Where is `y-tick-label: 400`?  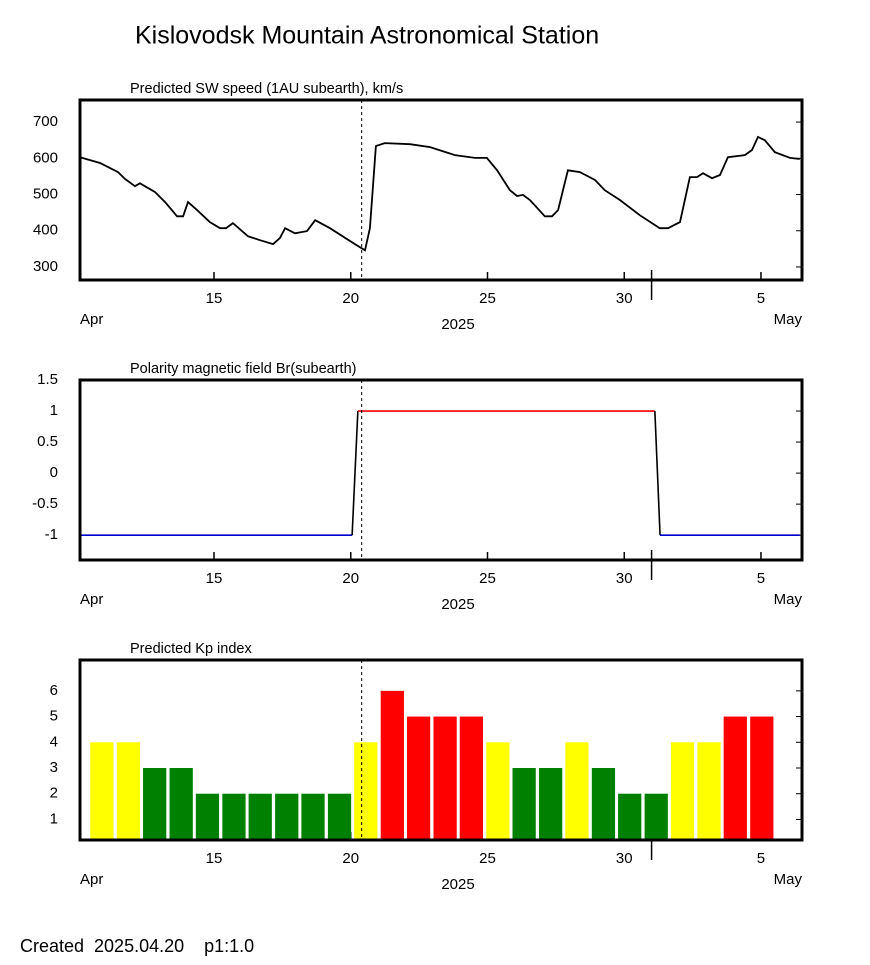
y-tick-label: 400 is located at coordinates (45, 230).